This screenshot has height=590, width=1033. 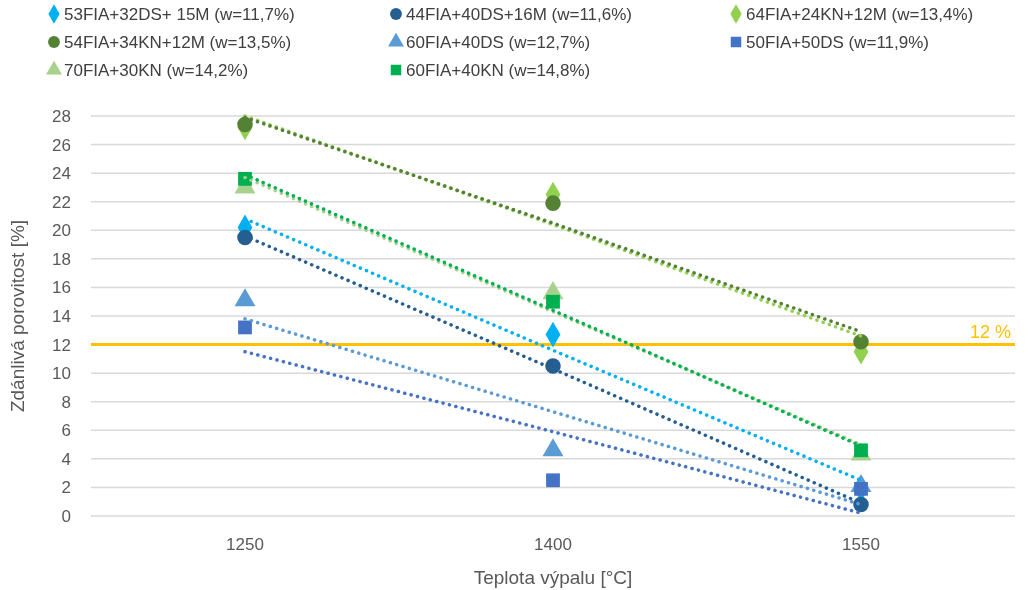 I want to click on legend-label: 53FIA+32DS+ 15M (w=11,7%), so click(x=179, y=14).